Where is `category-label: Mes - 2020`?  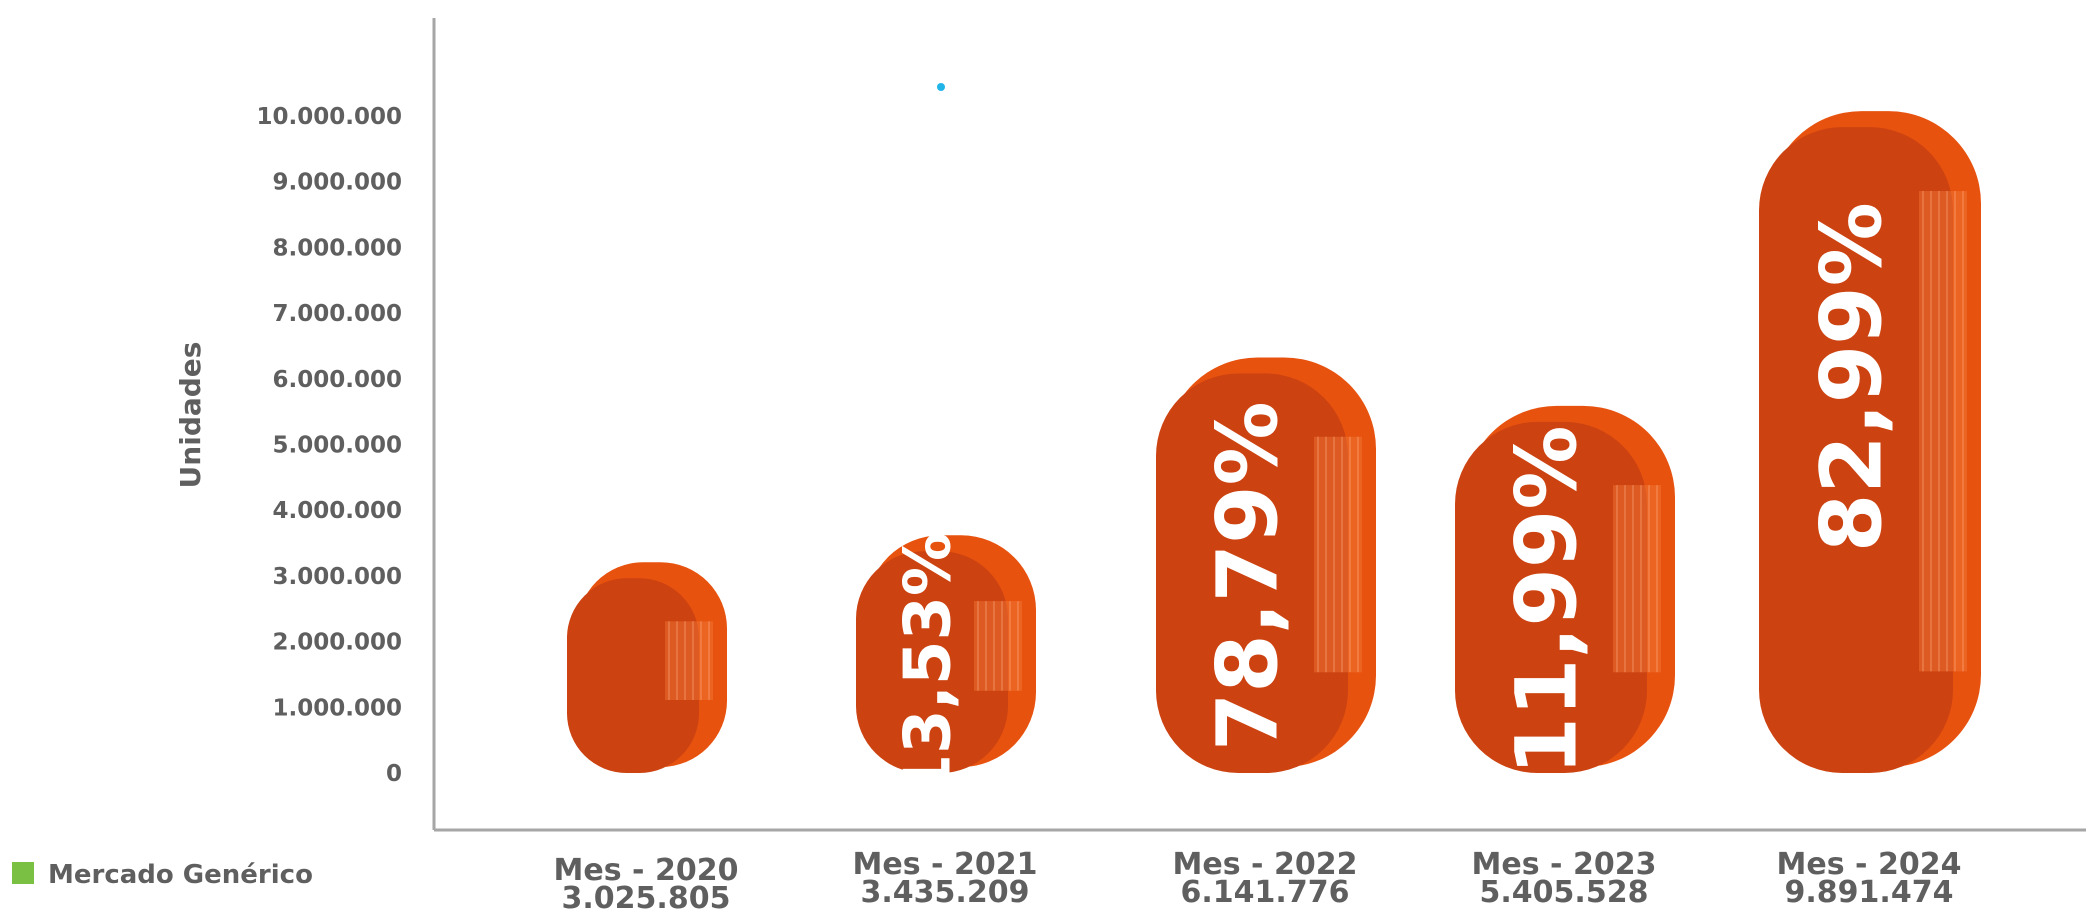
category-label: Mes - 2020 is located at coordinates (646, 870).